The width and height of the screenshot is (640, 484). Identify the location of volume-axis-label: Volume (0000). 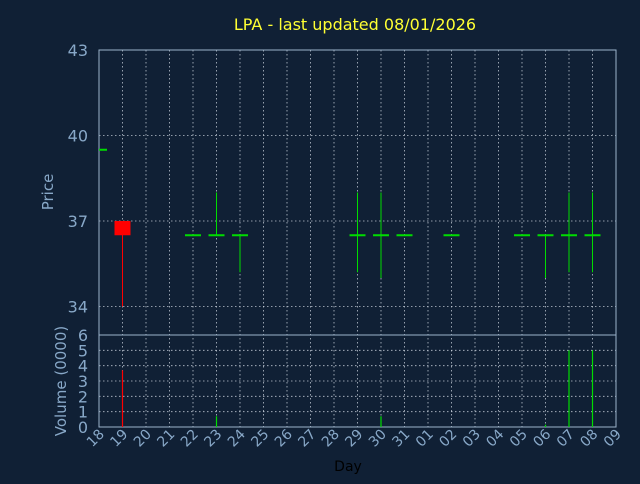
(61, 381).